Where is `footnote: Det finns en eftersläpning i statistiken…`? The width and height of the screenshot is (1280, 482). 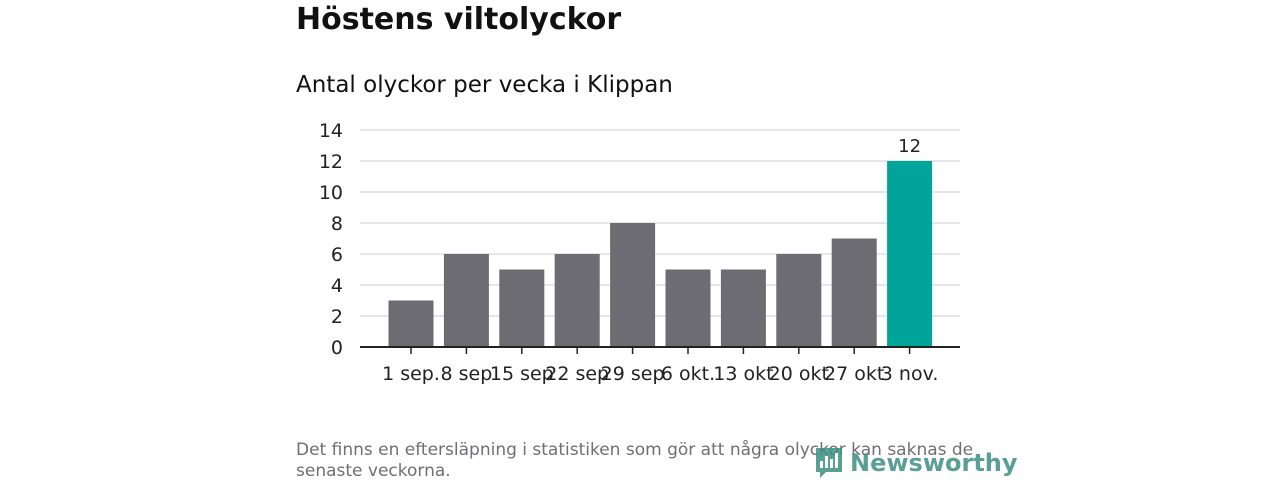 footnote: Det finns en eftersläpning i statistiken… is located at coordinates (635, 460).